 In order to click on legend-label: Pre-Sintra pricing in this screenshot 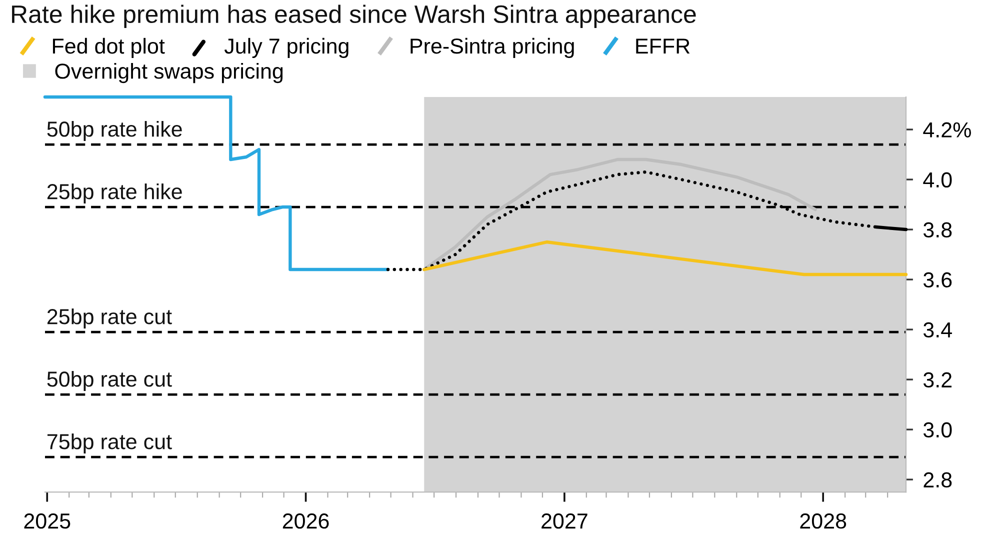, I will do `click(492, 48)`.